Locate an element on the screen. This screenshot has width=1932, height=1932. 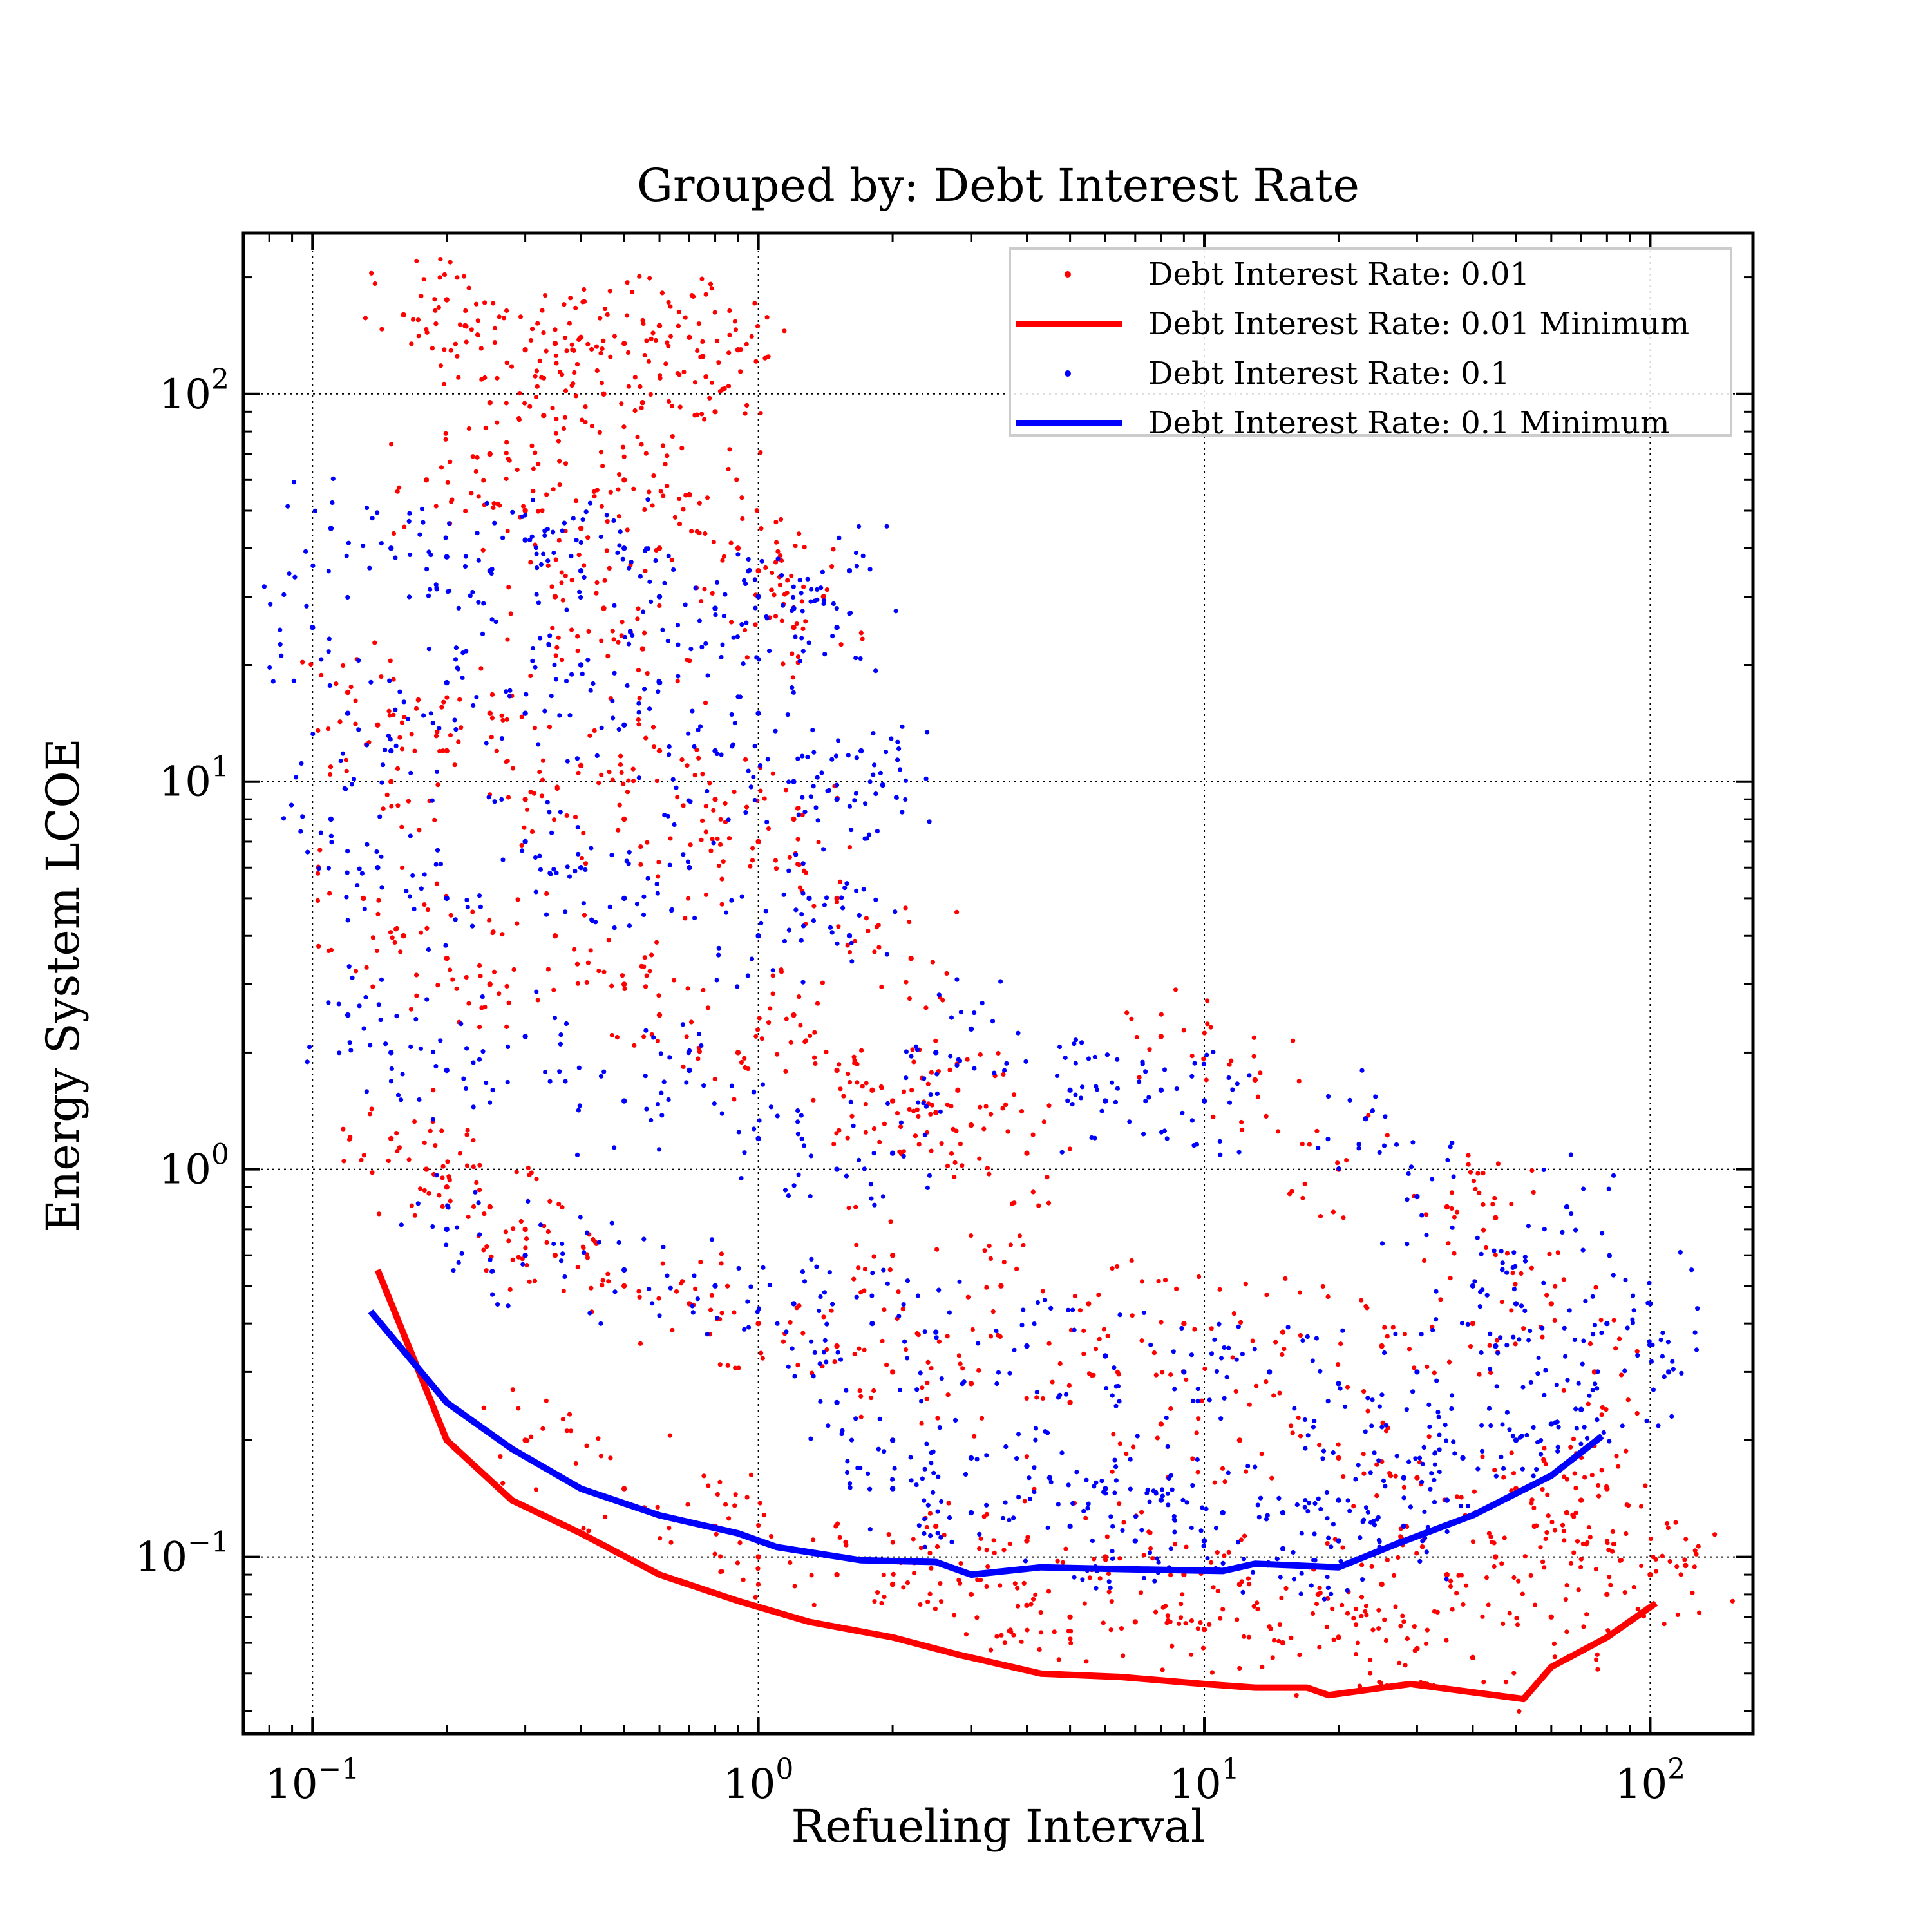
y-tick-label: 10² is located at coordinates (194, 391).